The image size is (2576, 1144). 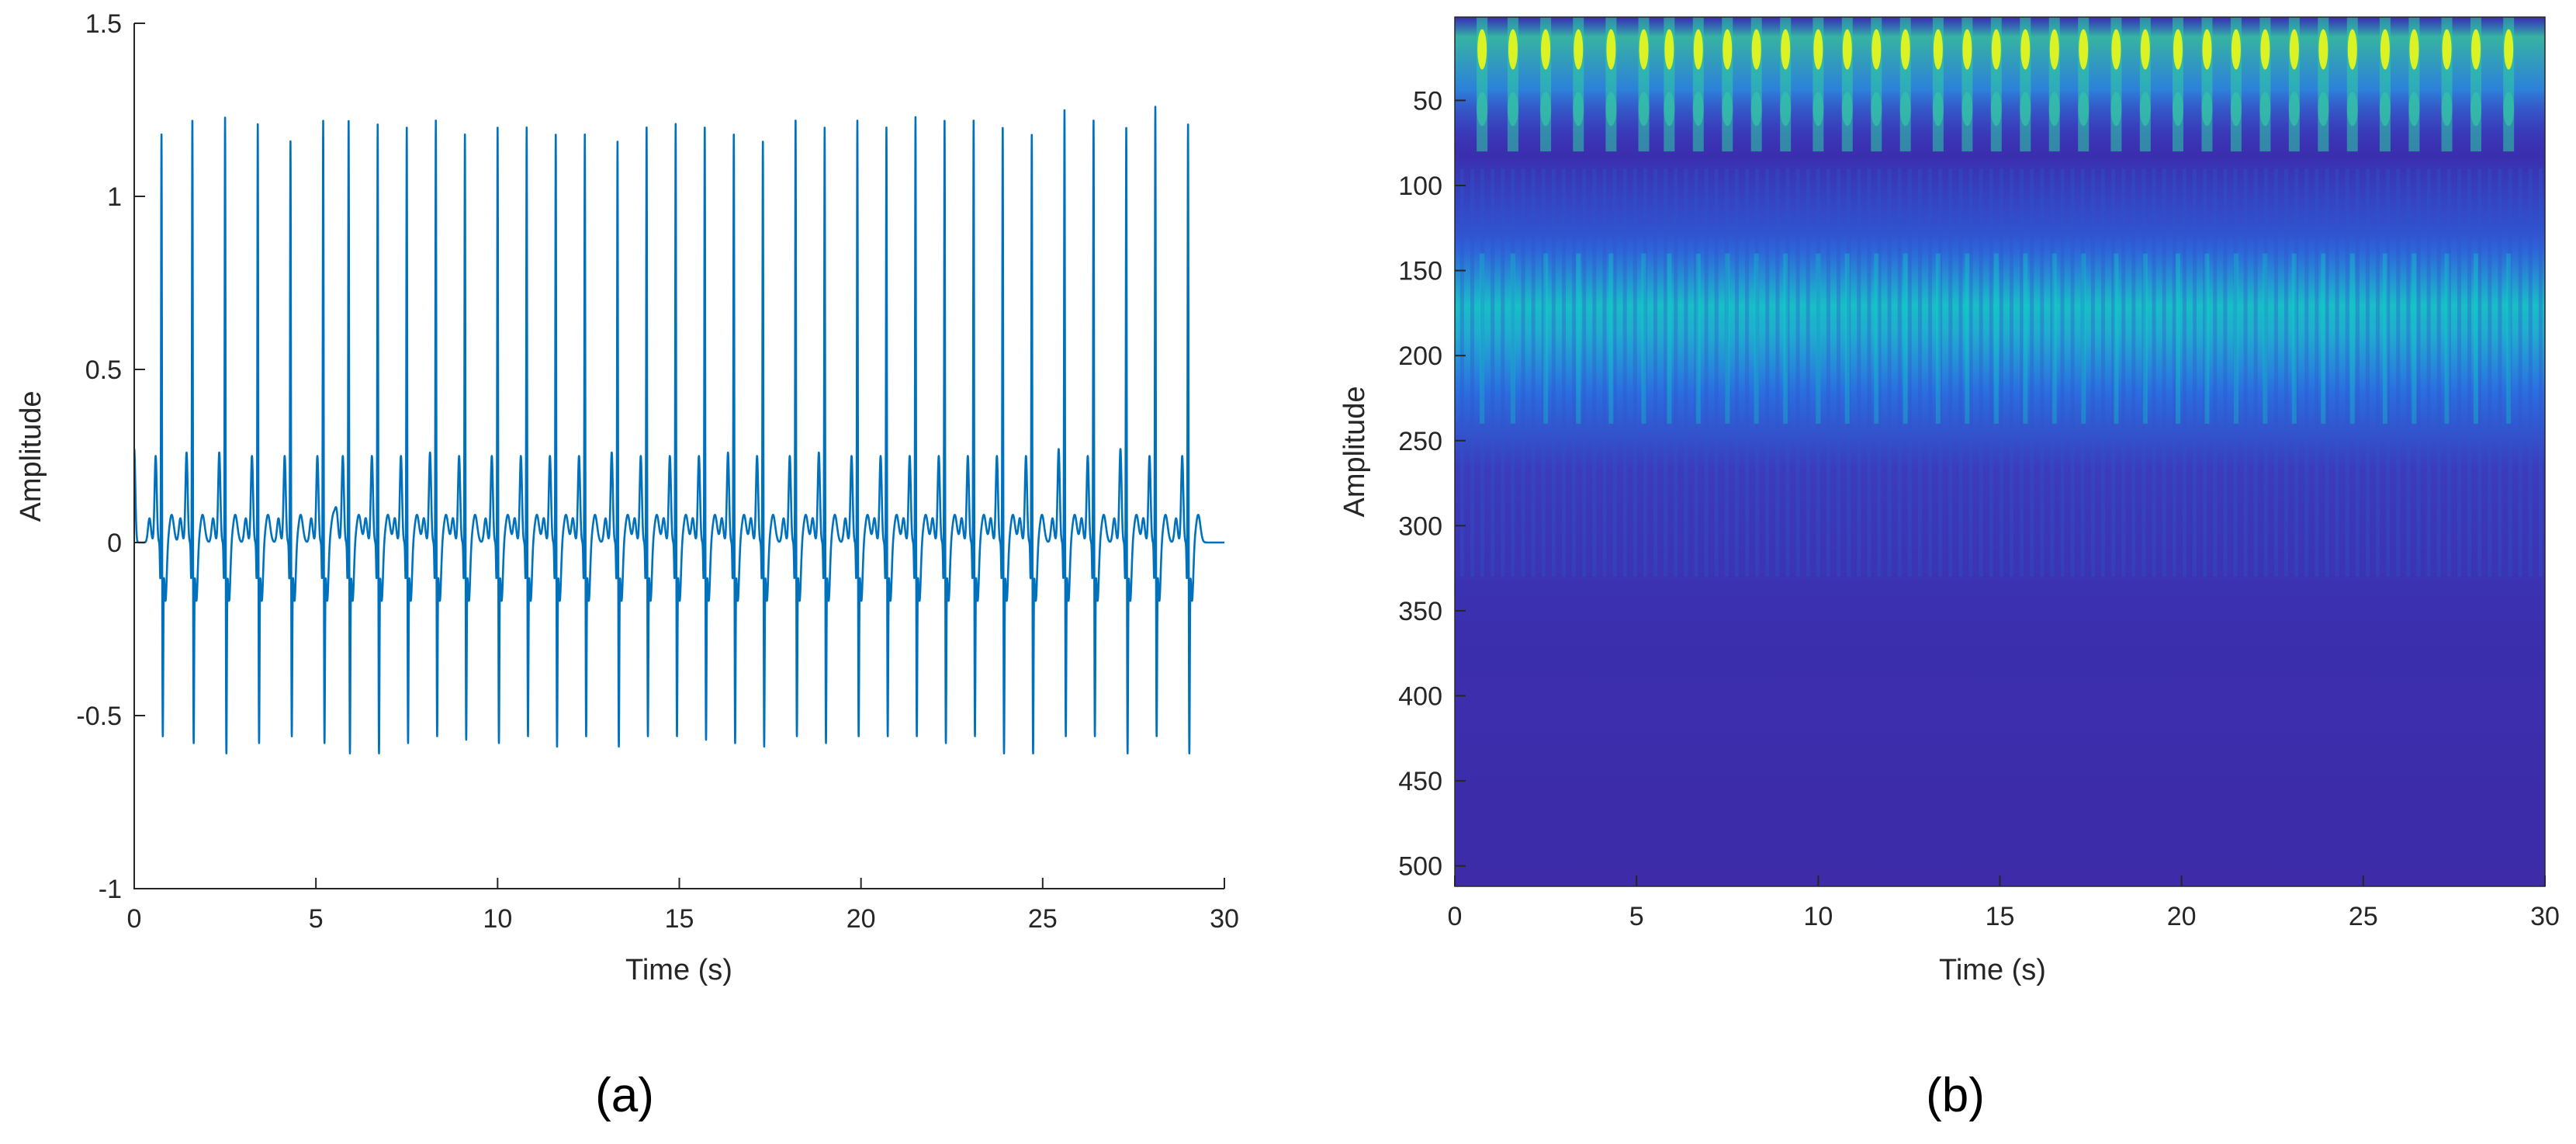 What do you see at coordinates (1224, 919) in the screenshot?
I see `ecg-x-tick-label: 30` at bounding box center [1224, 919].